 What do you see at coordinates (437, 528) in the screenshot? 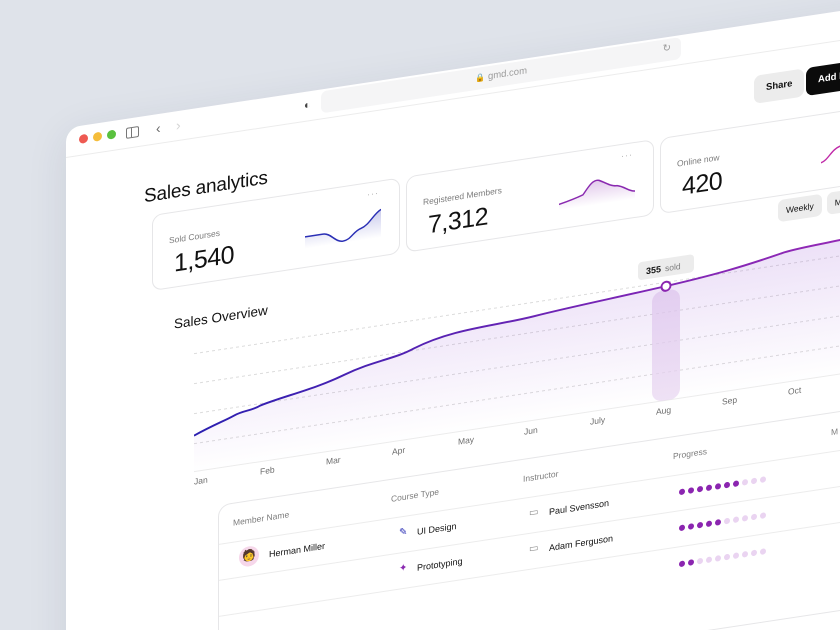
I see `course-type: UI Design` at bounding box center [437, 528].